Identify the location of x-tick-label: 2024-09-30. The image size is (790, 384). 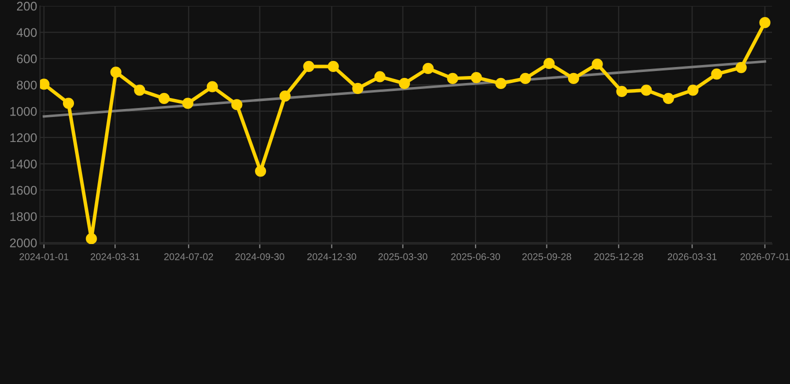
(259, 256).